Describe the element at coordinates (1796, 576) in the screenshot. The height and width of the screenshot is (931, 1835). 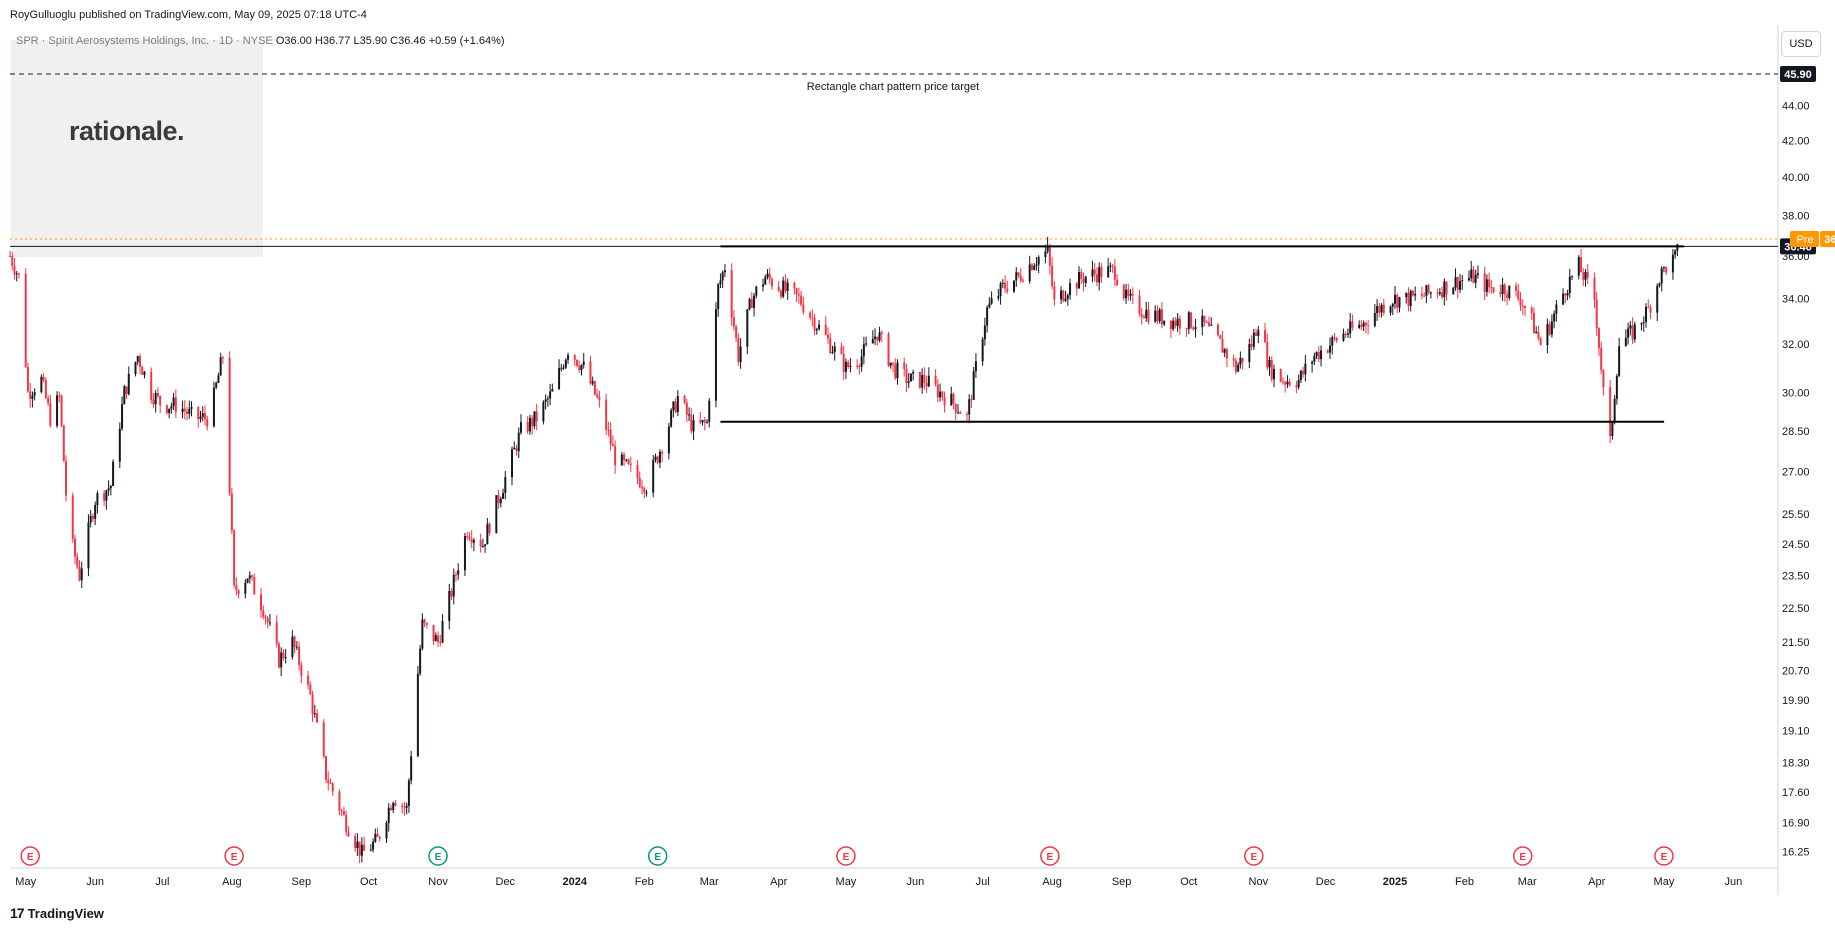
I see `y-tick-label: 23.50` at that location.